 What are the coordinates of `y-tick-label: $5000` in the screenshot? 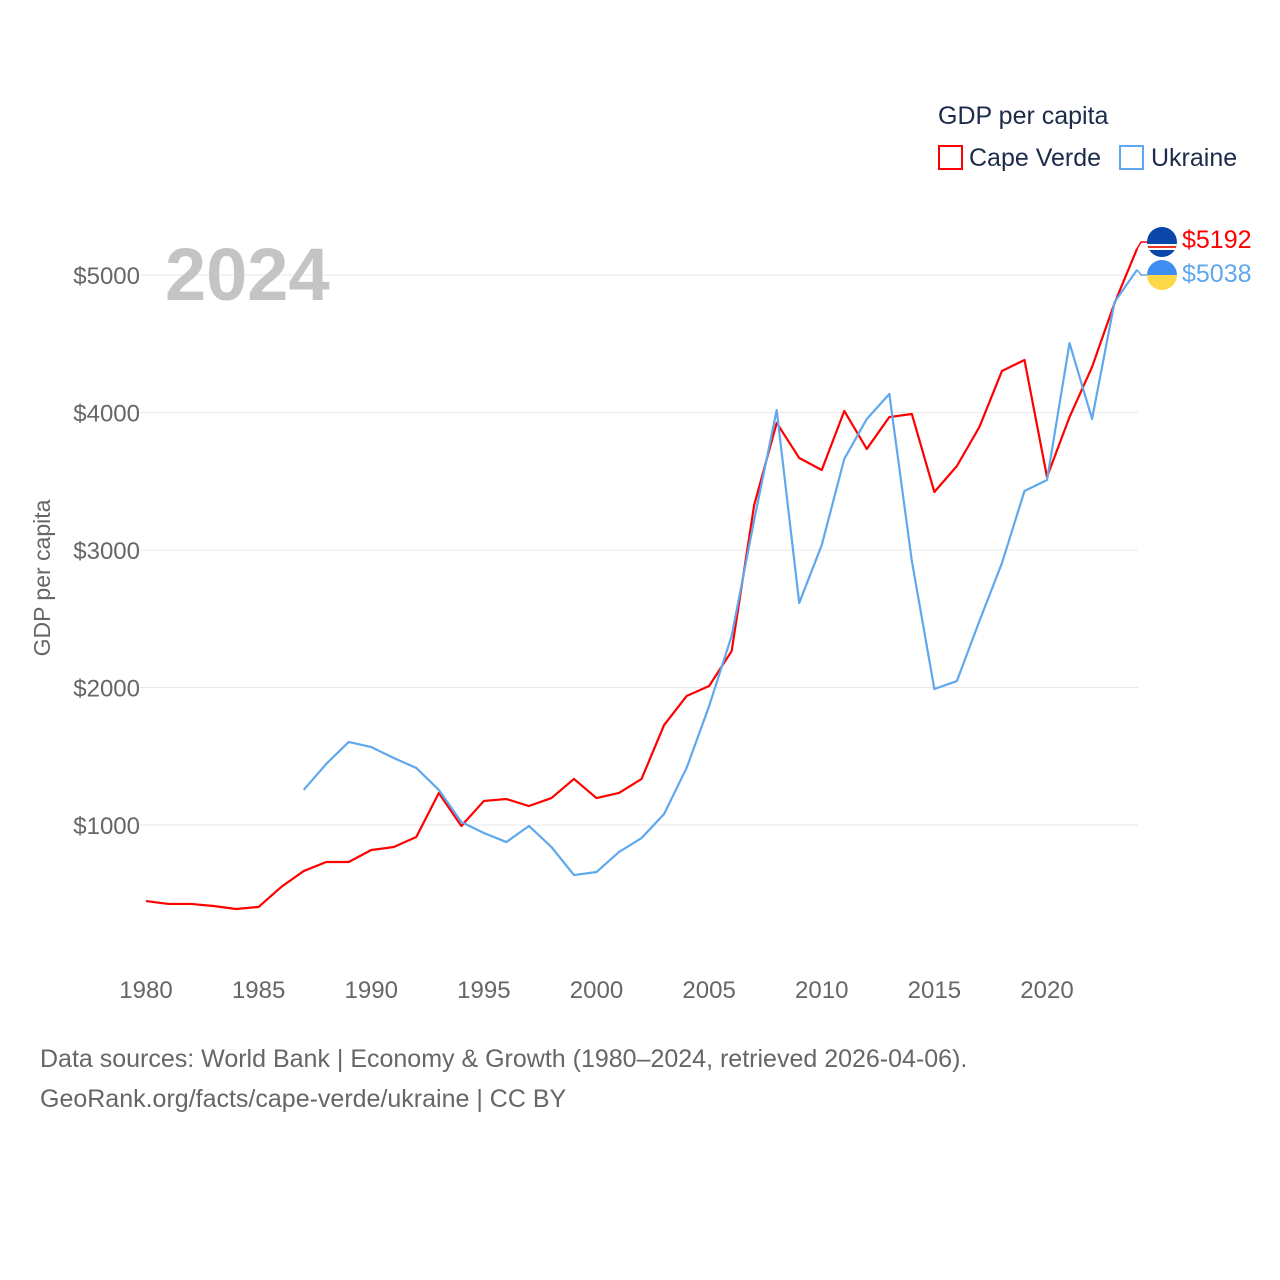 It's located at (106, 276).